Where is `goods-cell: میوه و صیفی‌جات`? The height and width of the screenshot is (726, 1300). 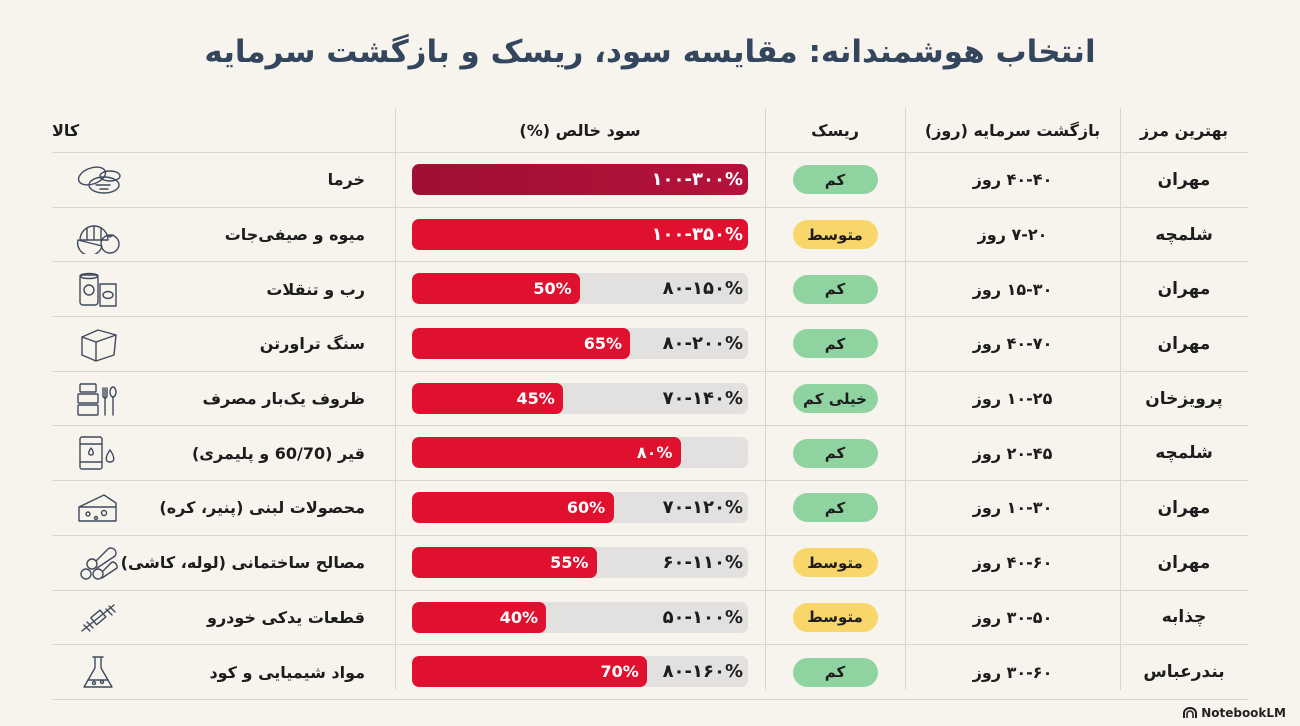
goods-cell: میوه و صیفی‌جات is located at coordinates (223, 235).